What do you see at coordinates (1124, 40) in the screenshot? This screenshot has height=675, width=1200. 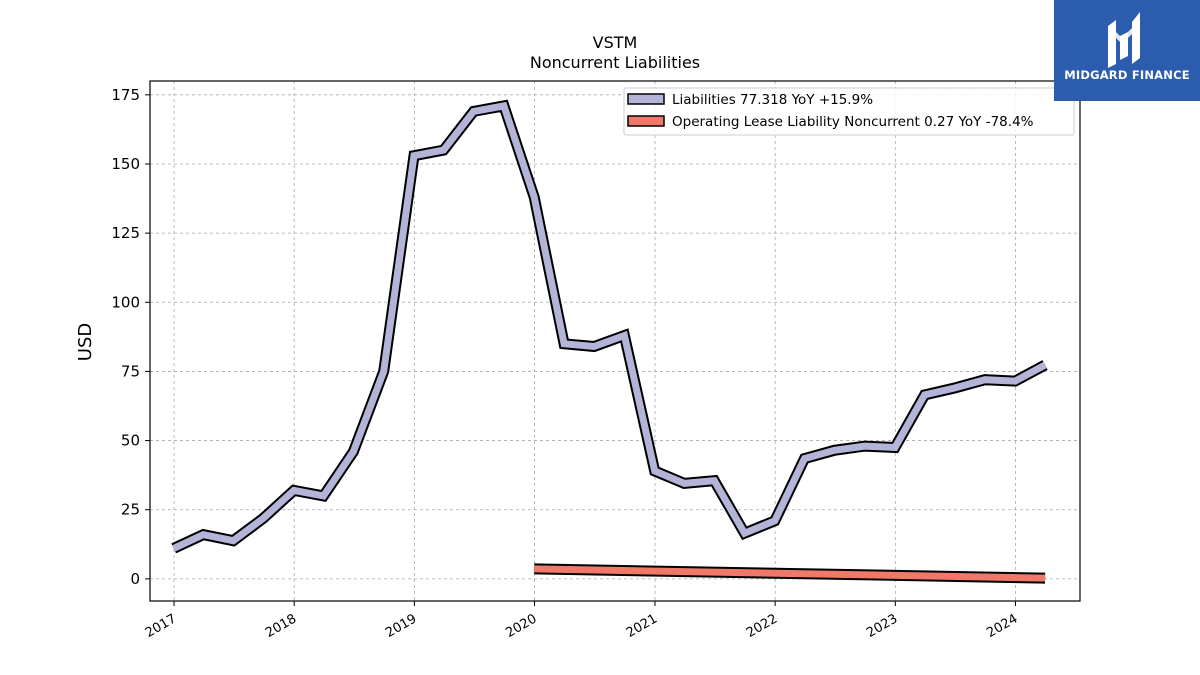 I see `brand-mark-icon` at bounding box center [1124, 40].